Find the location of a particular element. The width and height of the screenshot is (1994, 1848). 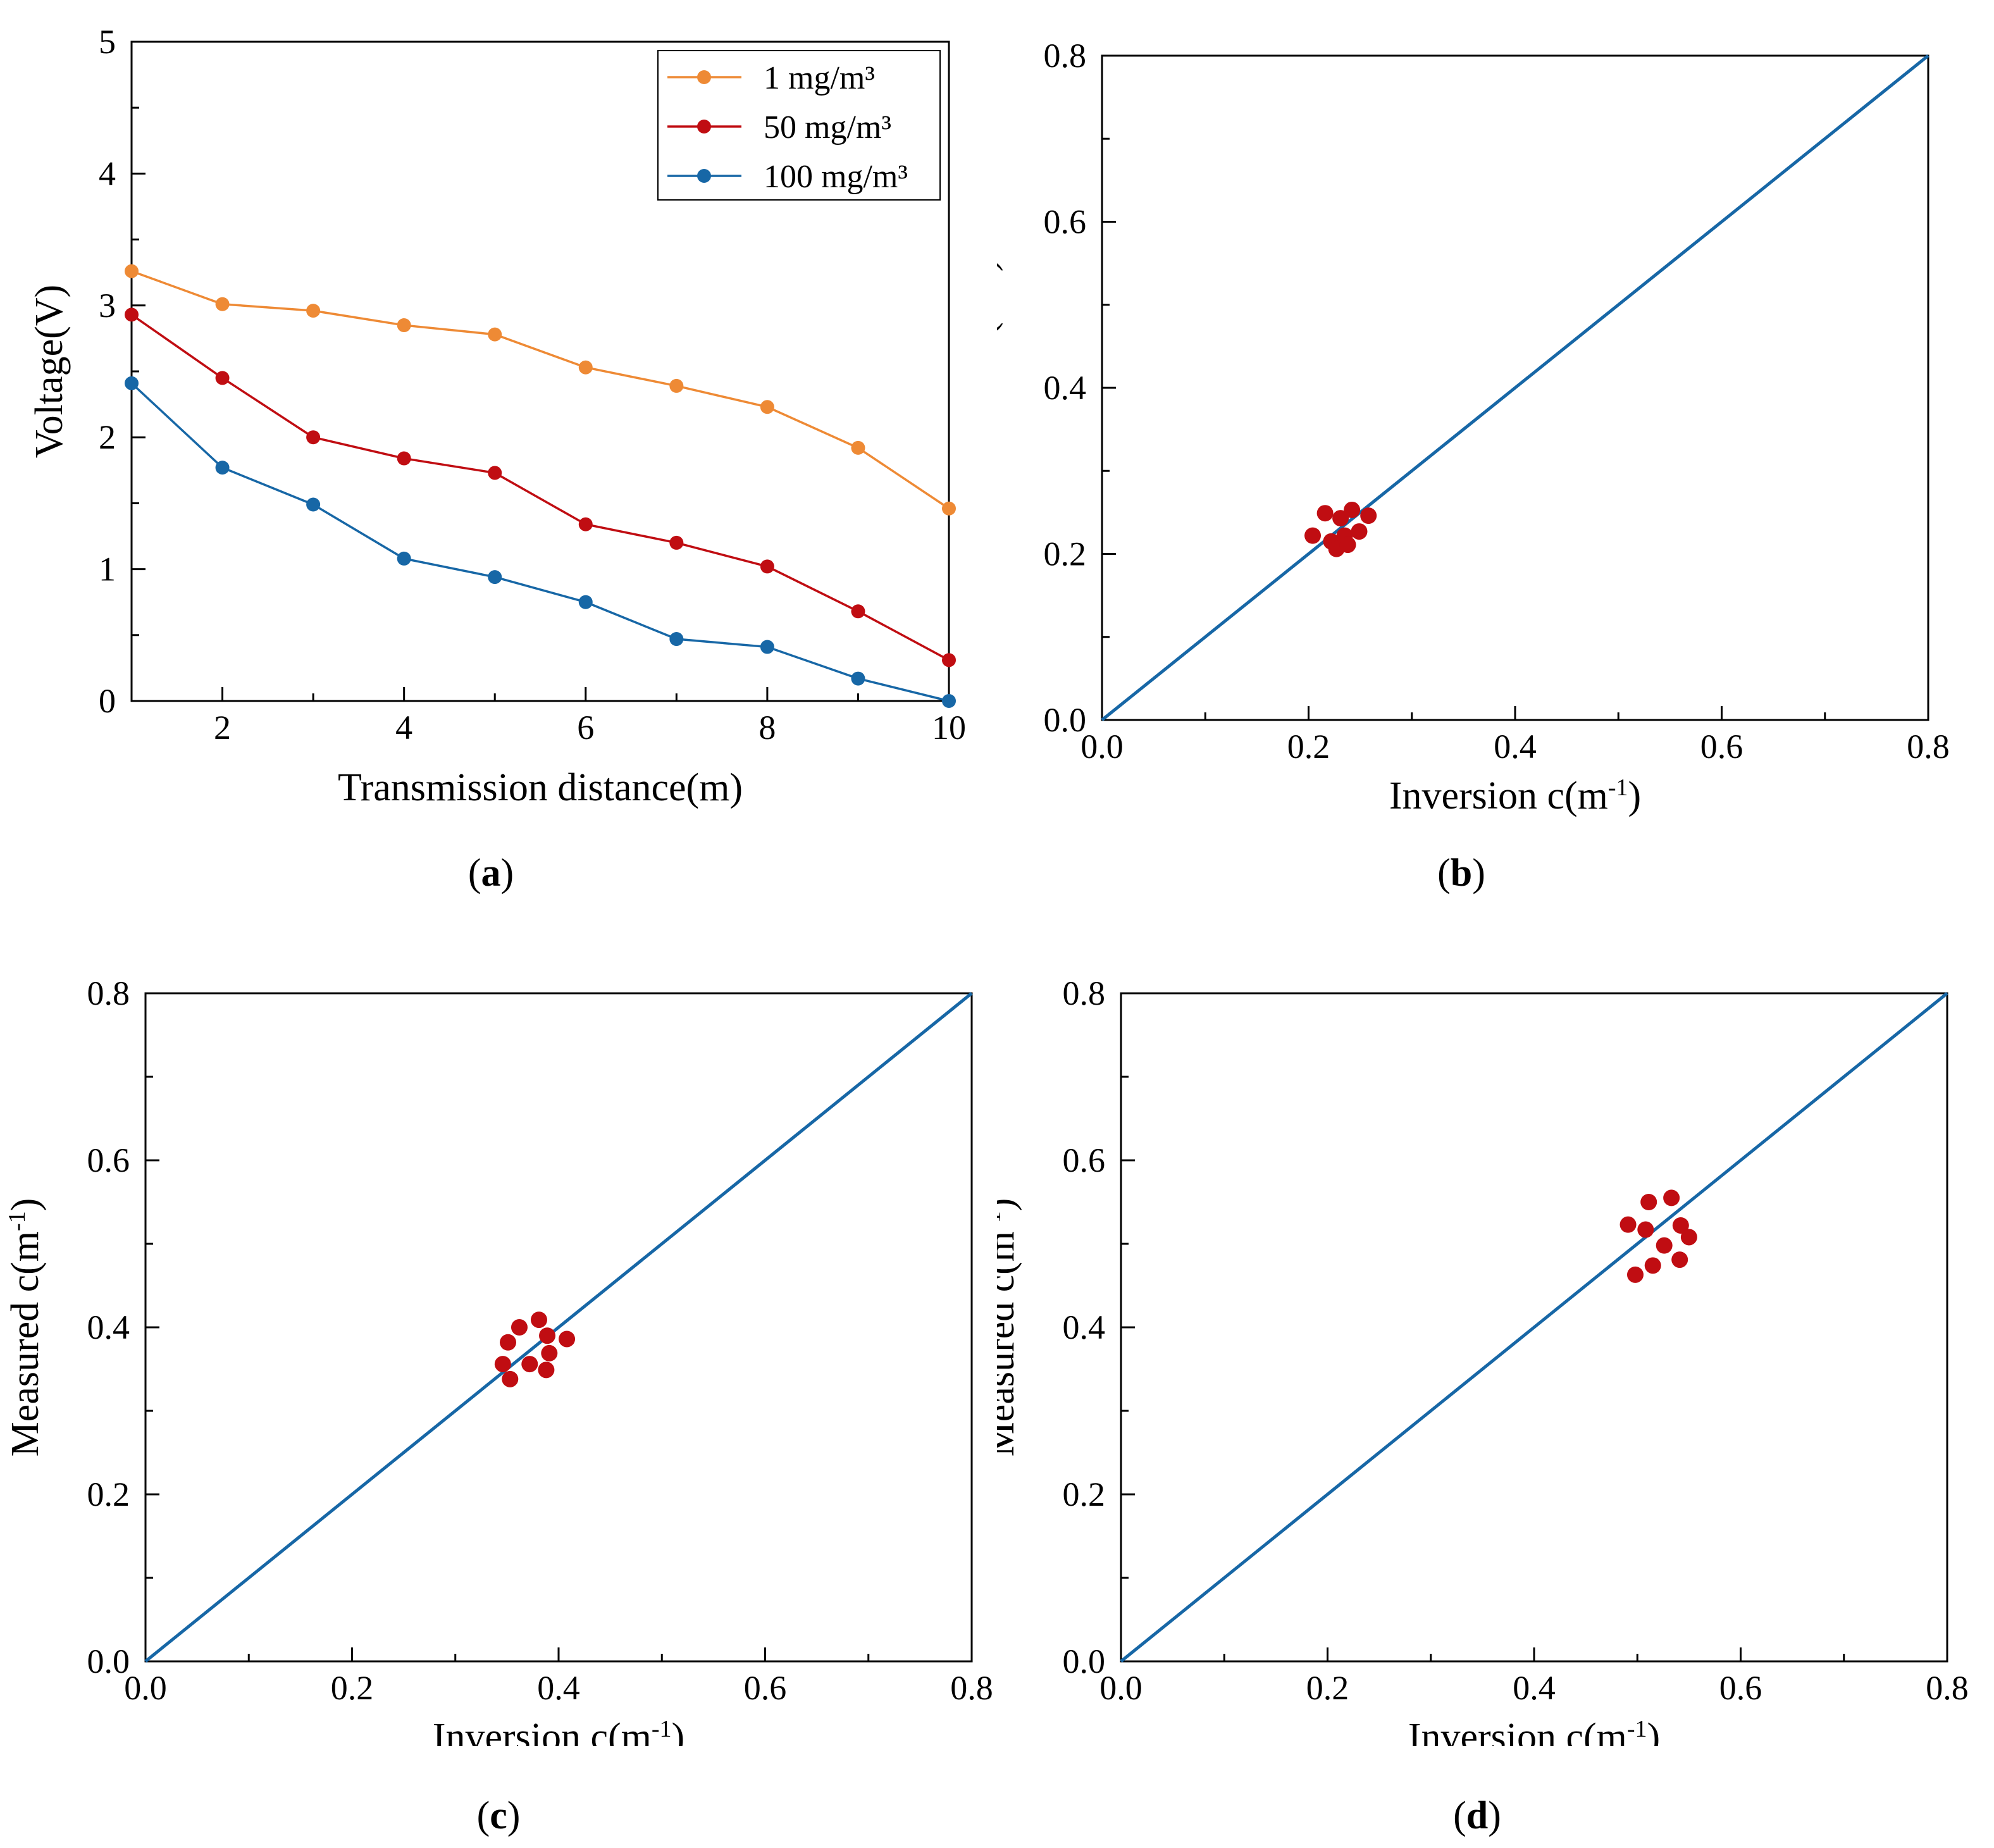

legend-label: 50 mg/m³ is located at coordinates (827, 127).